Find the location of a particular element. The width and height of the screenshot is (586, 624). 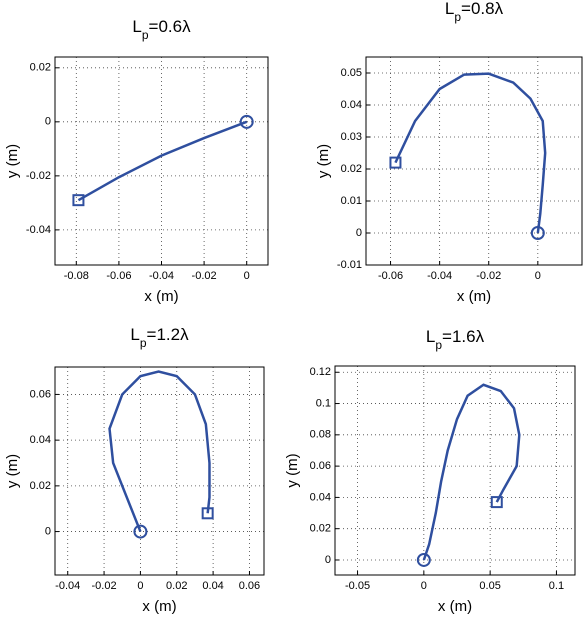

y-tick-label: 0.1 is located at coordinates (323, 403).